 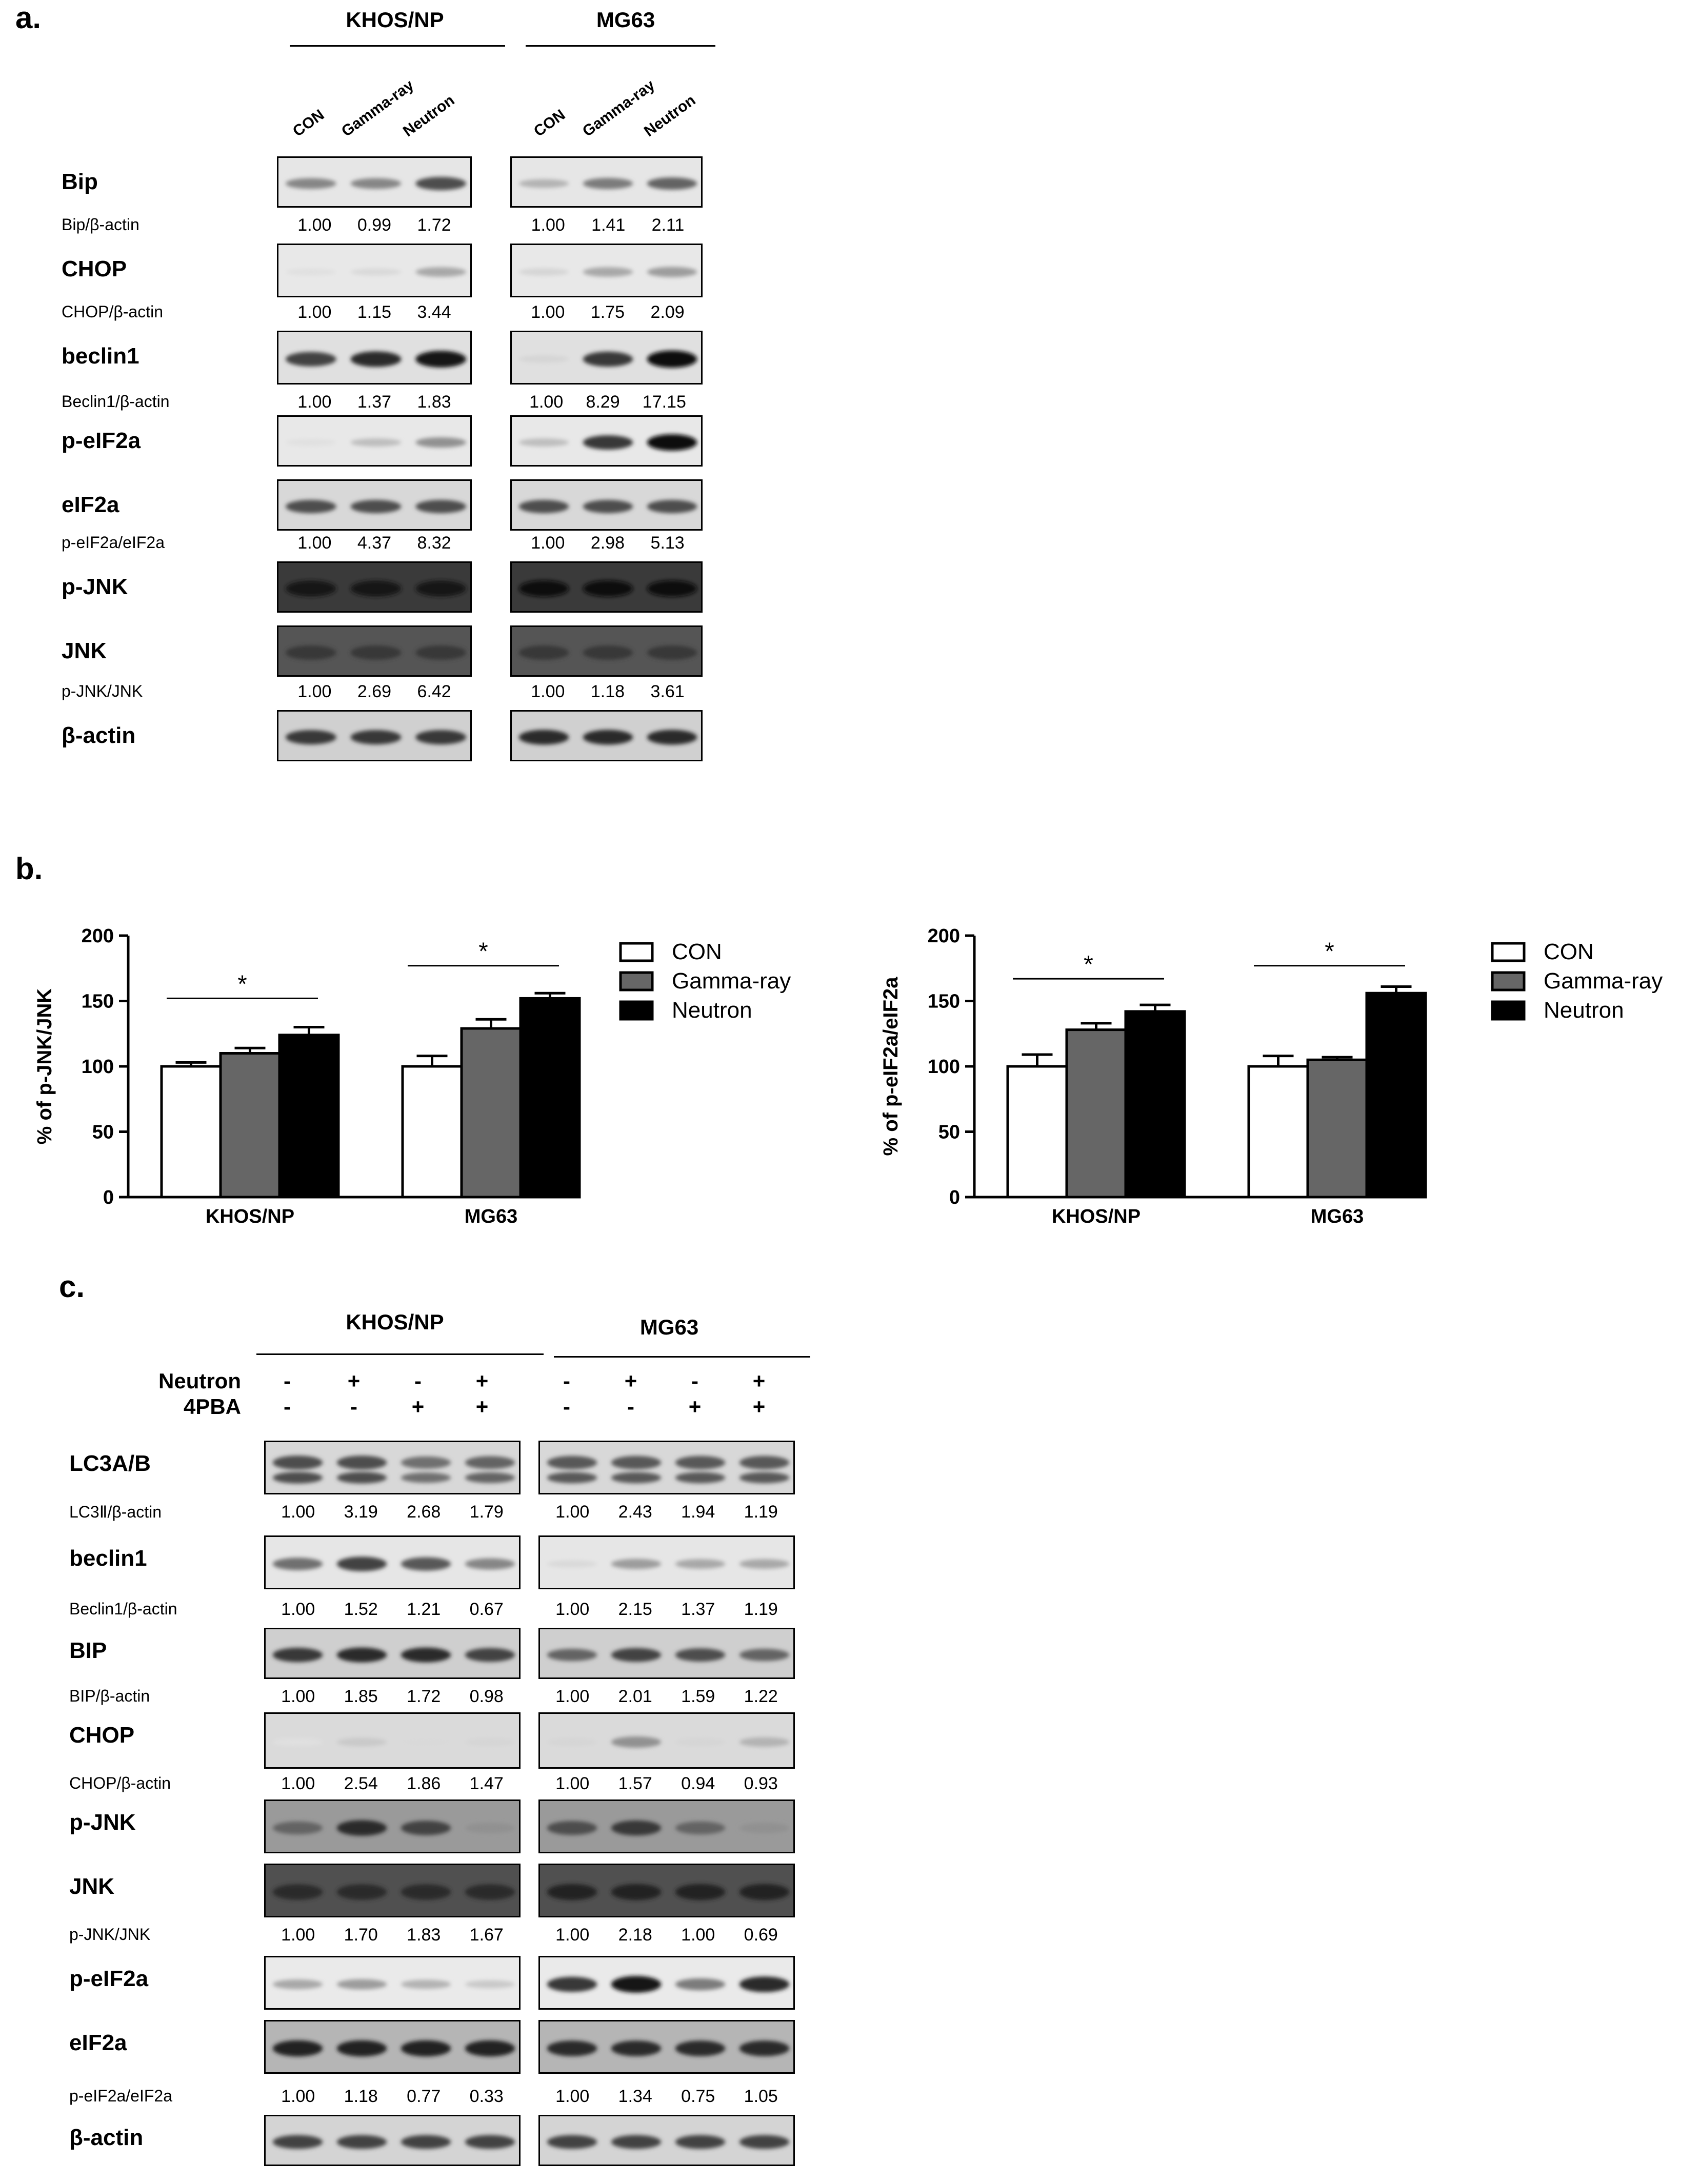 What do you see at coordinates (374, 691) in the screenshot?
I see `ratio-value: 2.69` at bounding box center [374, 691].